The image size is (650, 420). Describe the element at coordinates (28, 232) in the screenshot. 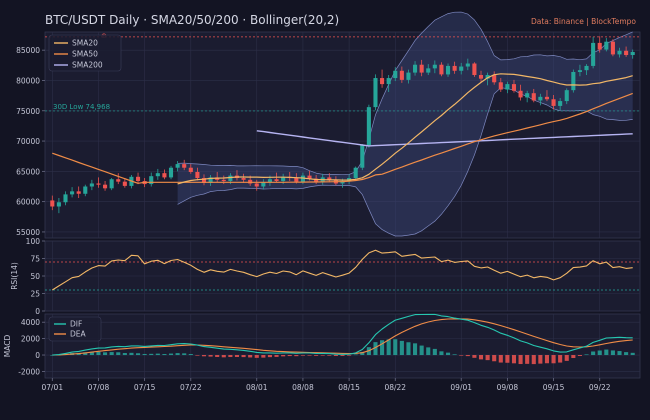

I see `price-tick-label: 55000` at that location.